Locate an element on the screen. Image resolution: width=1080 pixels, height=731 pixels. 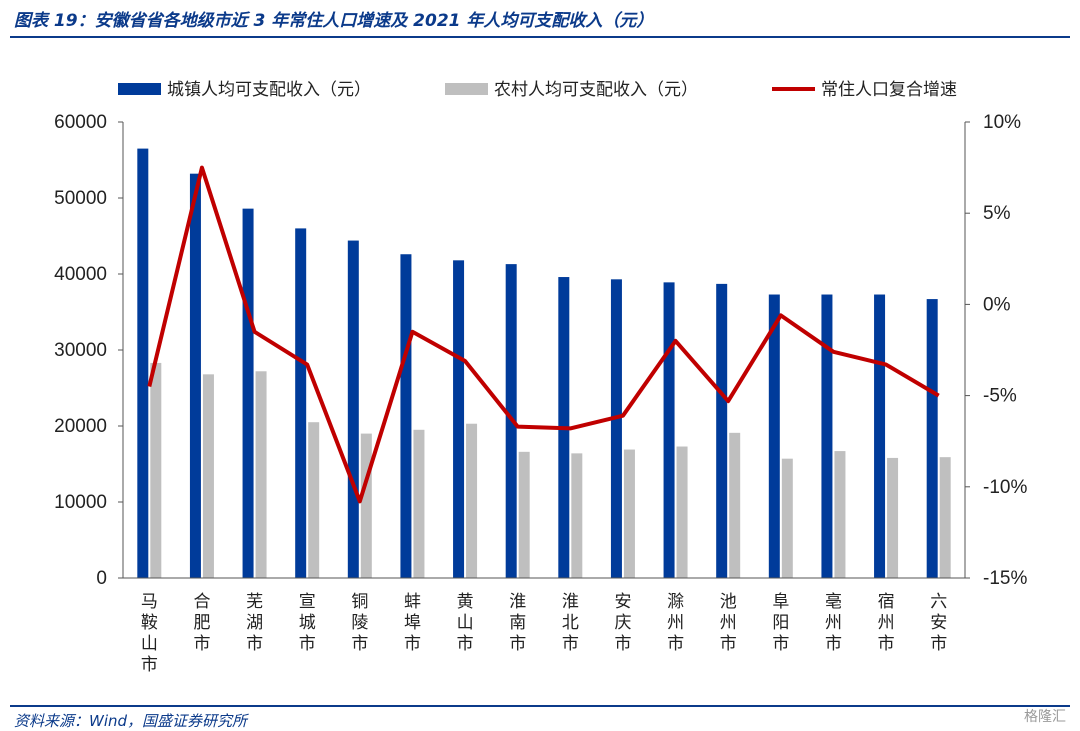
left-tick-label: 50000 is located at coordinates (80, 198).